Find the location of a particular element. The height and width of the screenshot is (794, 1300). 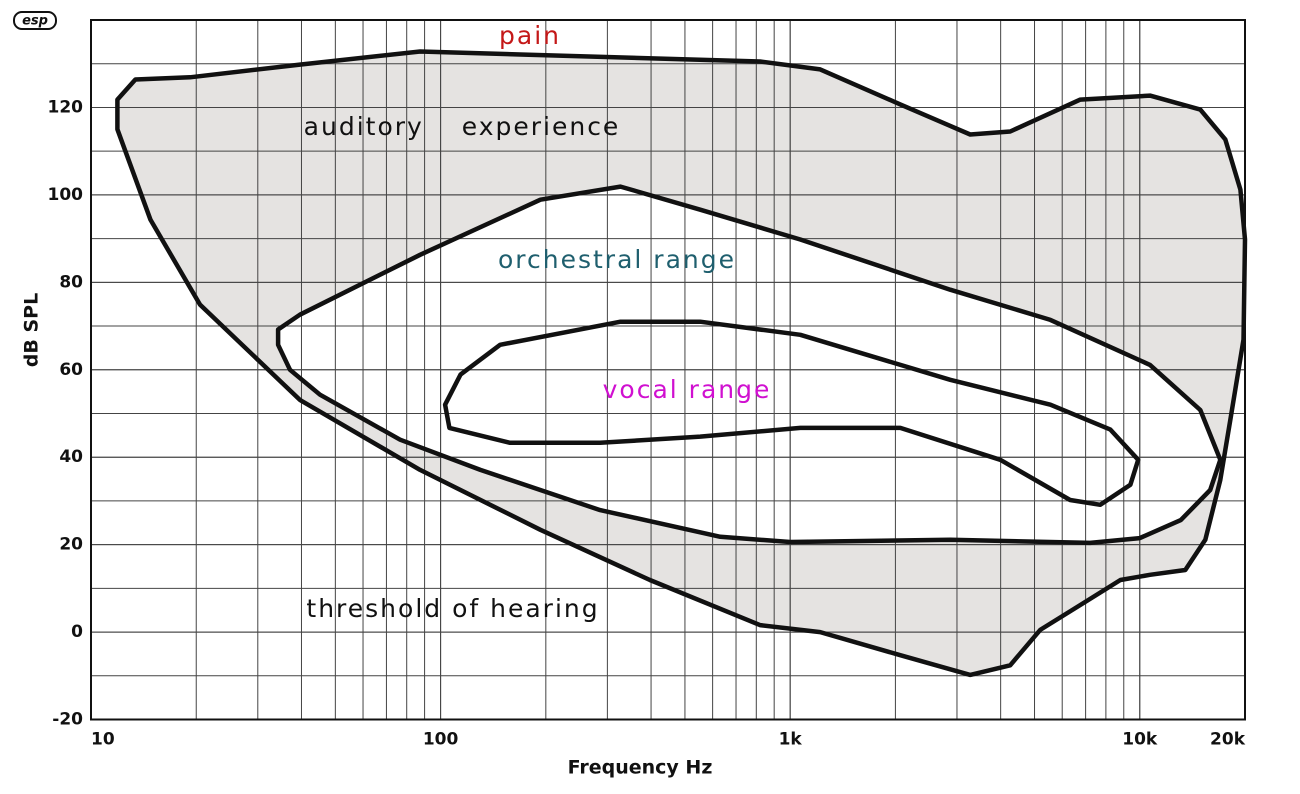

logo: esp is located at coordinates (35, 21).